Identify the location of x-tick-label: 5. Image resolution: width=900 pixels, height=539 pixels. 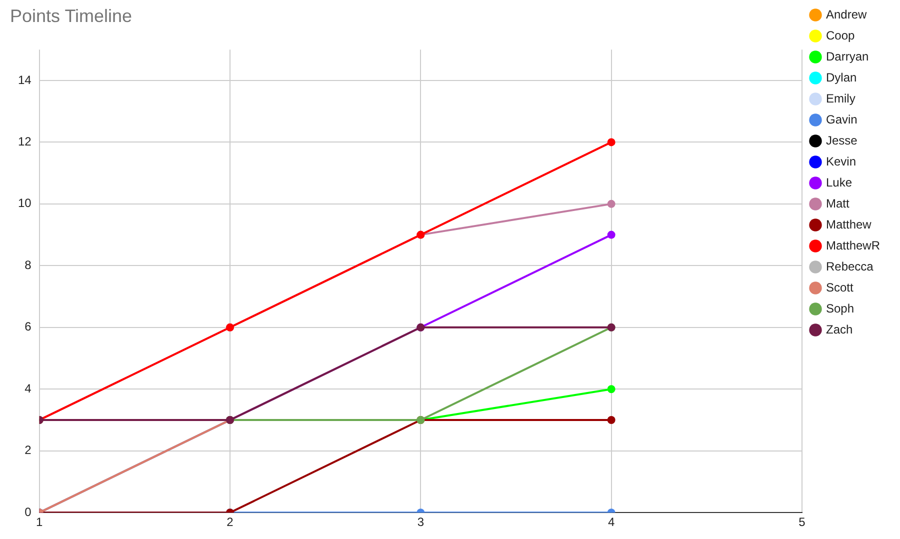
(802, 522).